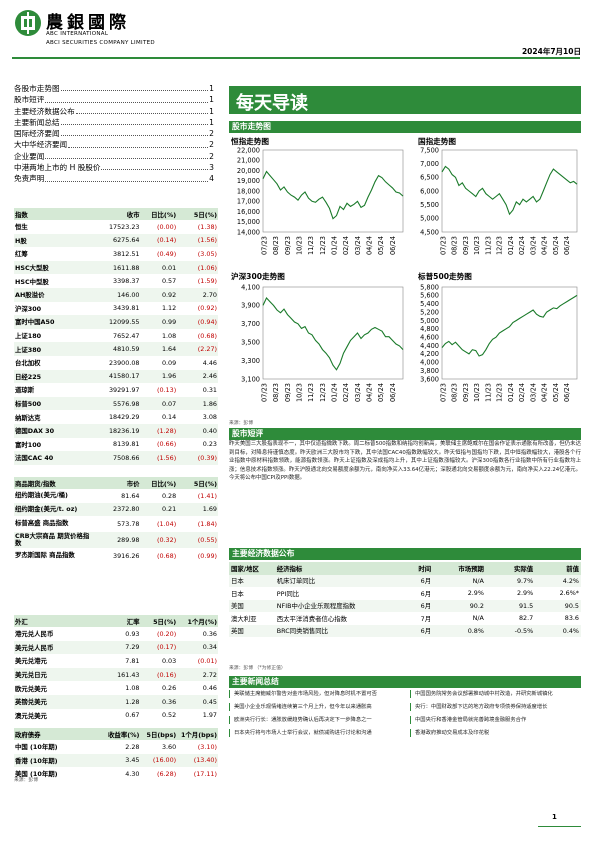  What do you see at coordinates (252, 568) in the screenshot?
I see `column-header: 国家/地区` at bounding box center [252, 568].